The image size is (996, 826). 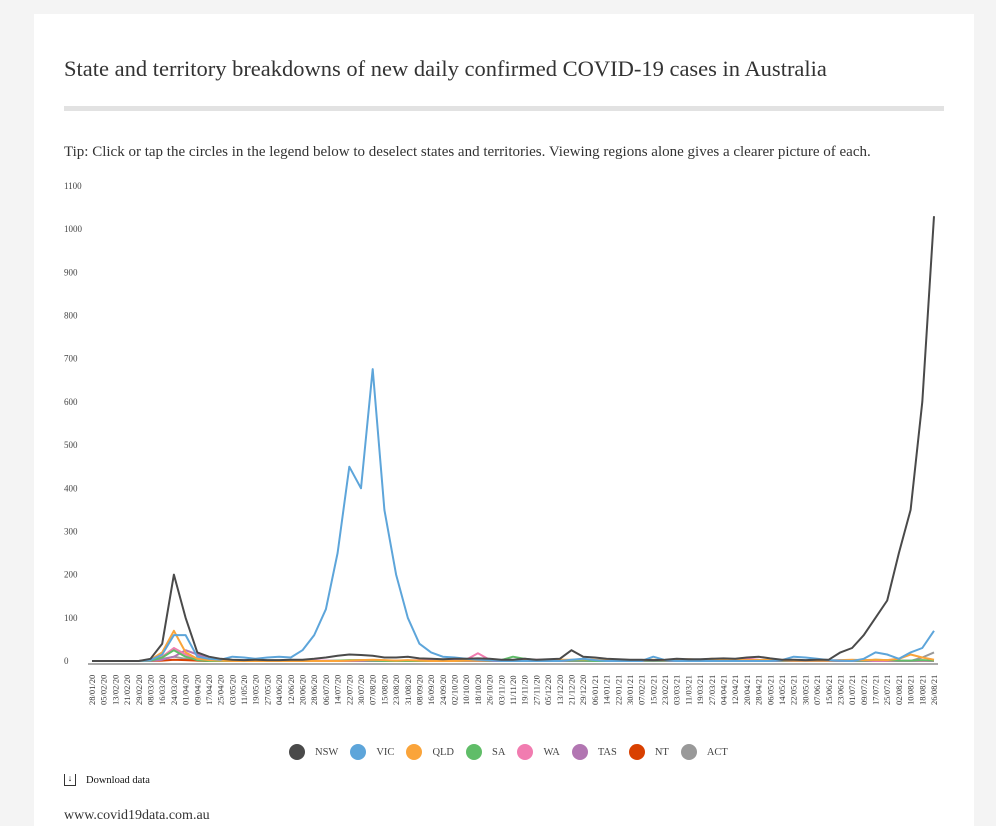 What do you see at coordinates (279, 690) in the screenshot?
I see `x-tick-label: 04/06/20` at bounding box center [279, 690].